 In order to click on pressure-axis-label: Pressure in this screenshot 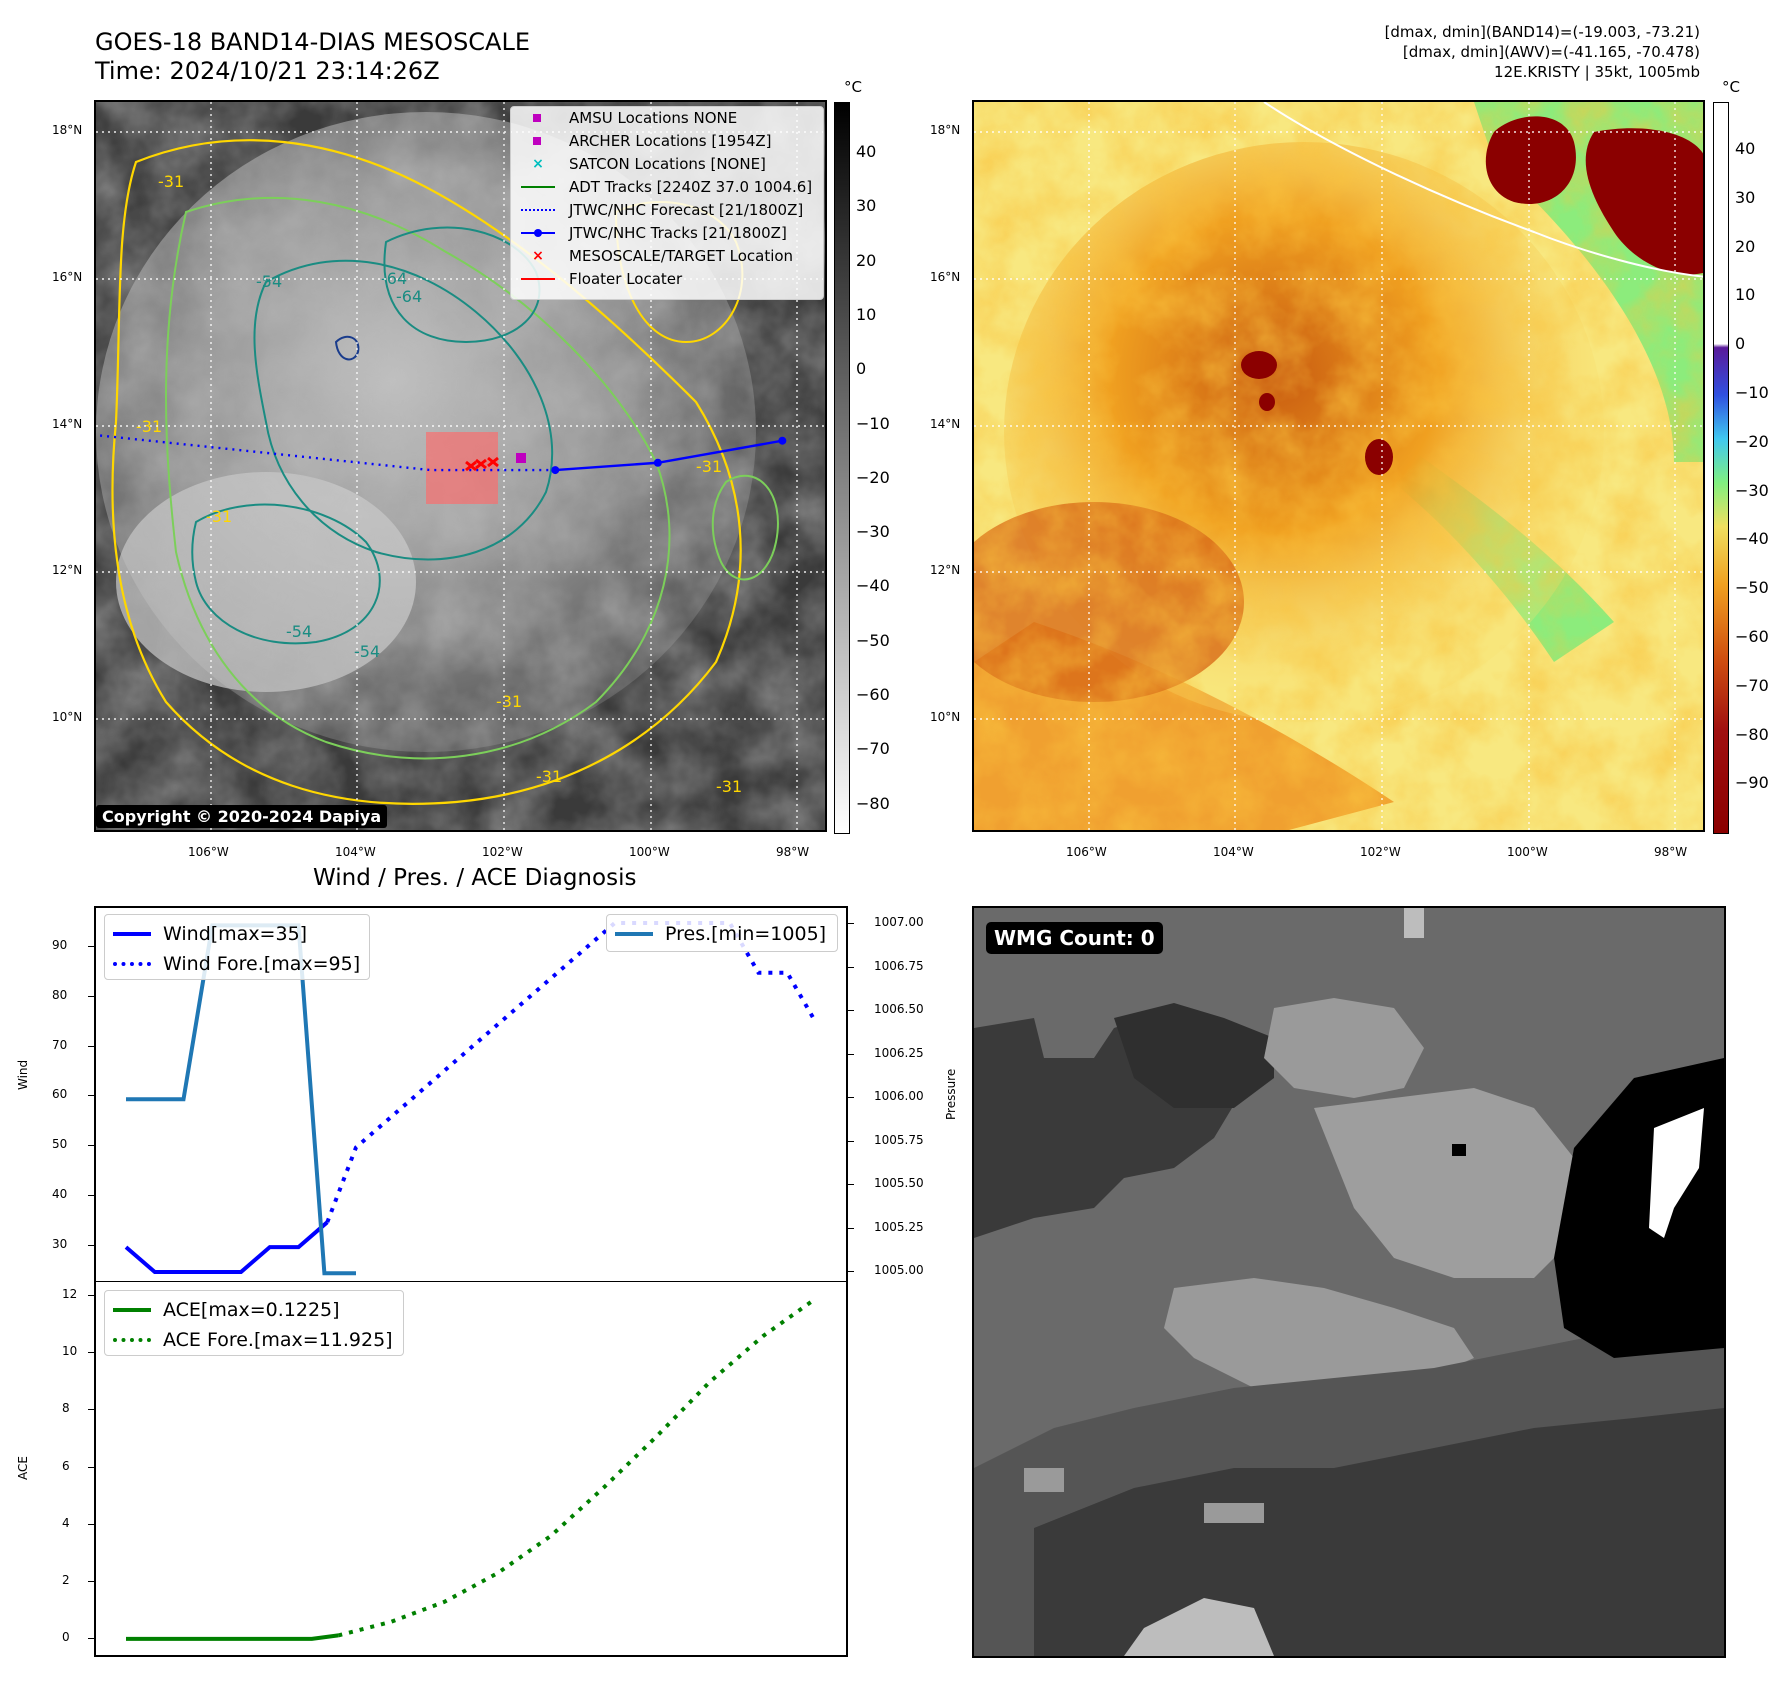, I will do `click(951, 1094)`.